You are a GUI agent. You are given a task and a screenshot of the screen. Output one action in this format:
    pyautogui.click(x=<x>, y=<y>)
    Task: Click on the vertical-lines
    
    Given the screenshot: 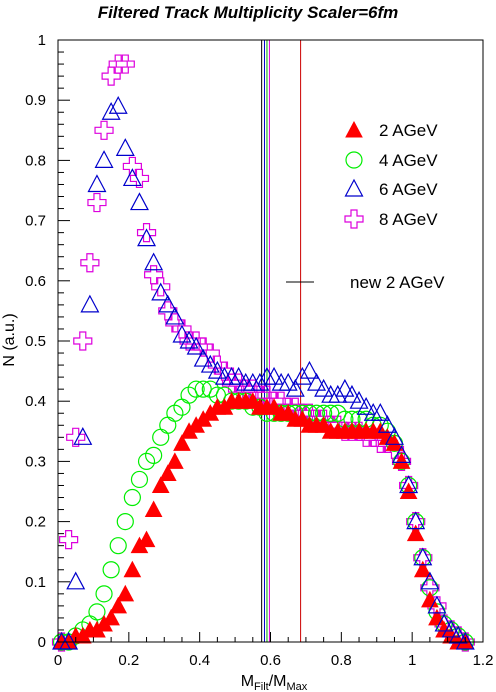 What is the action you would take?
    pyautogui.click(x=281, y=341)
    